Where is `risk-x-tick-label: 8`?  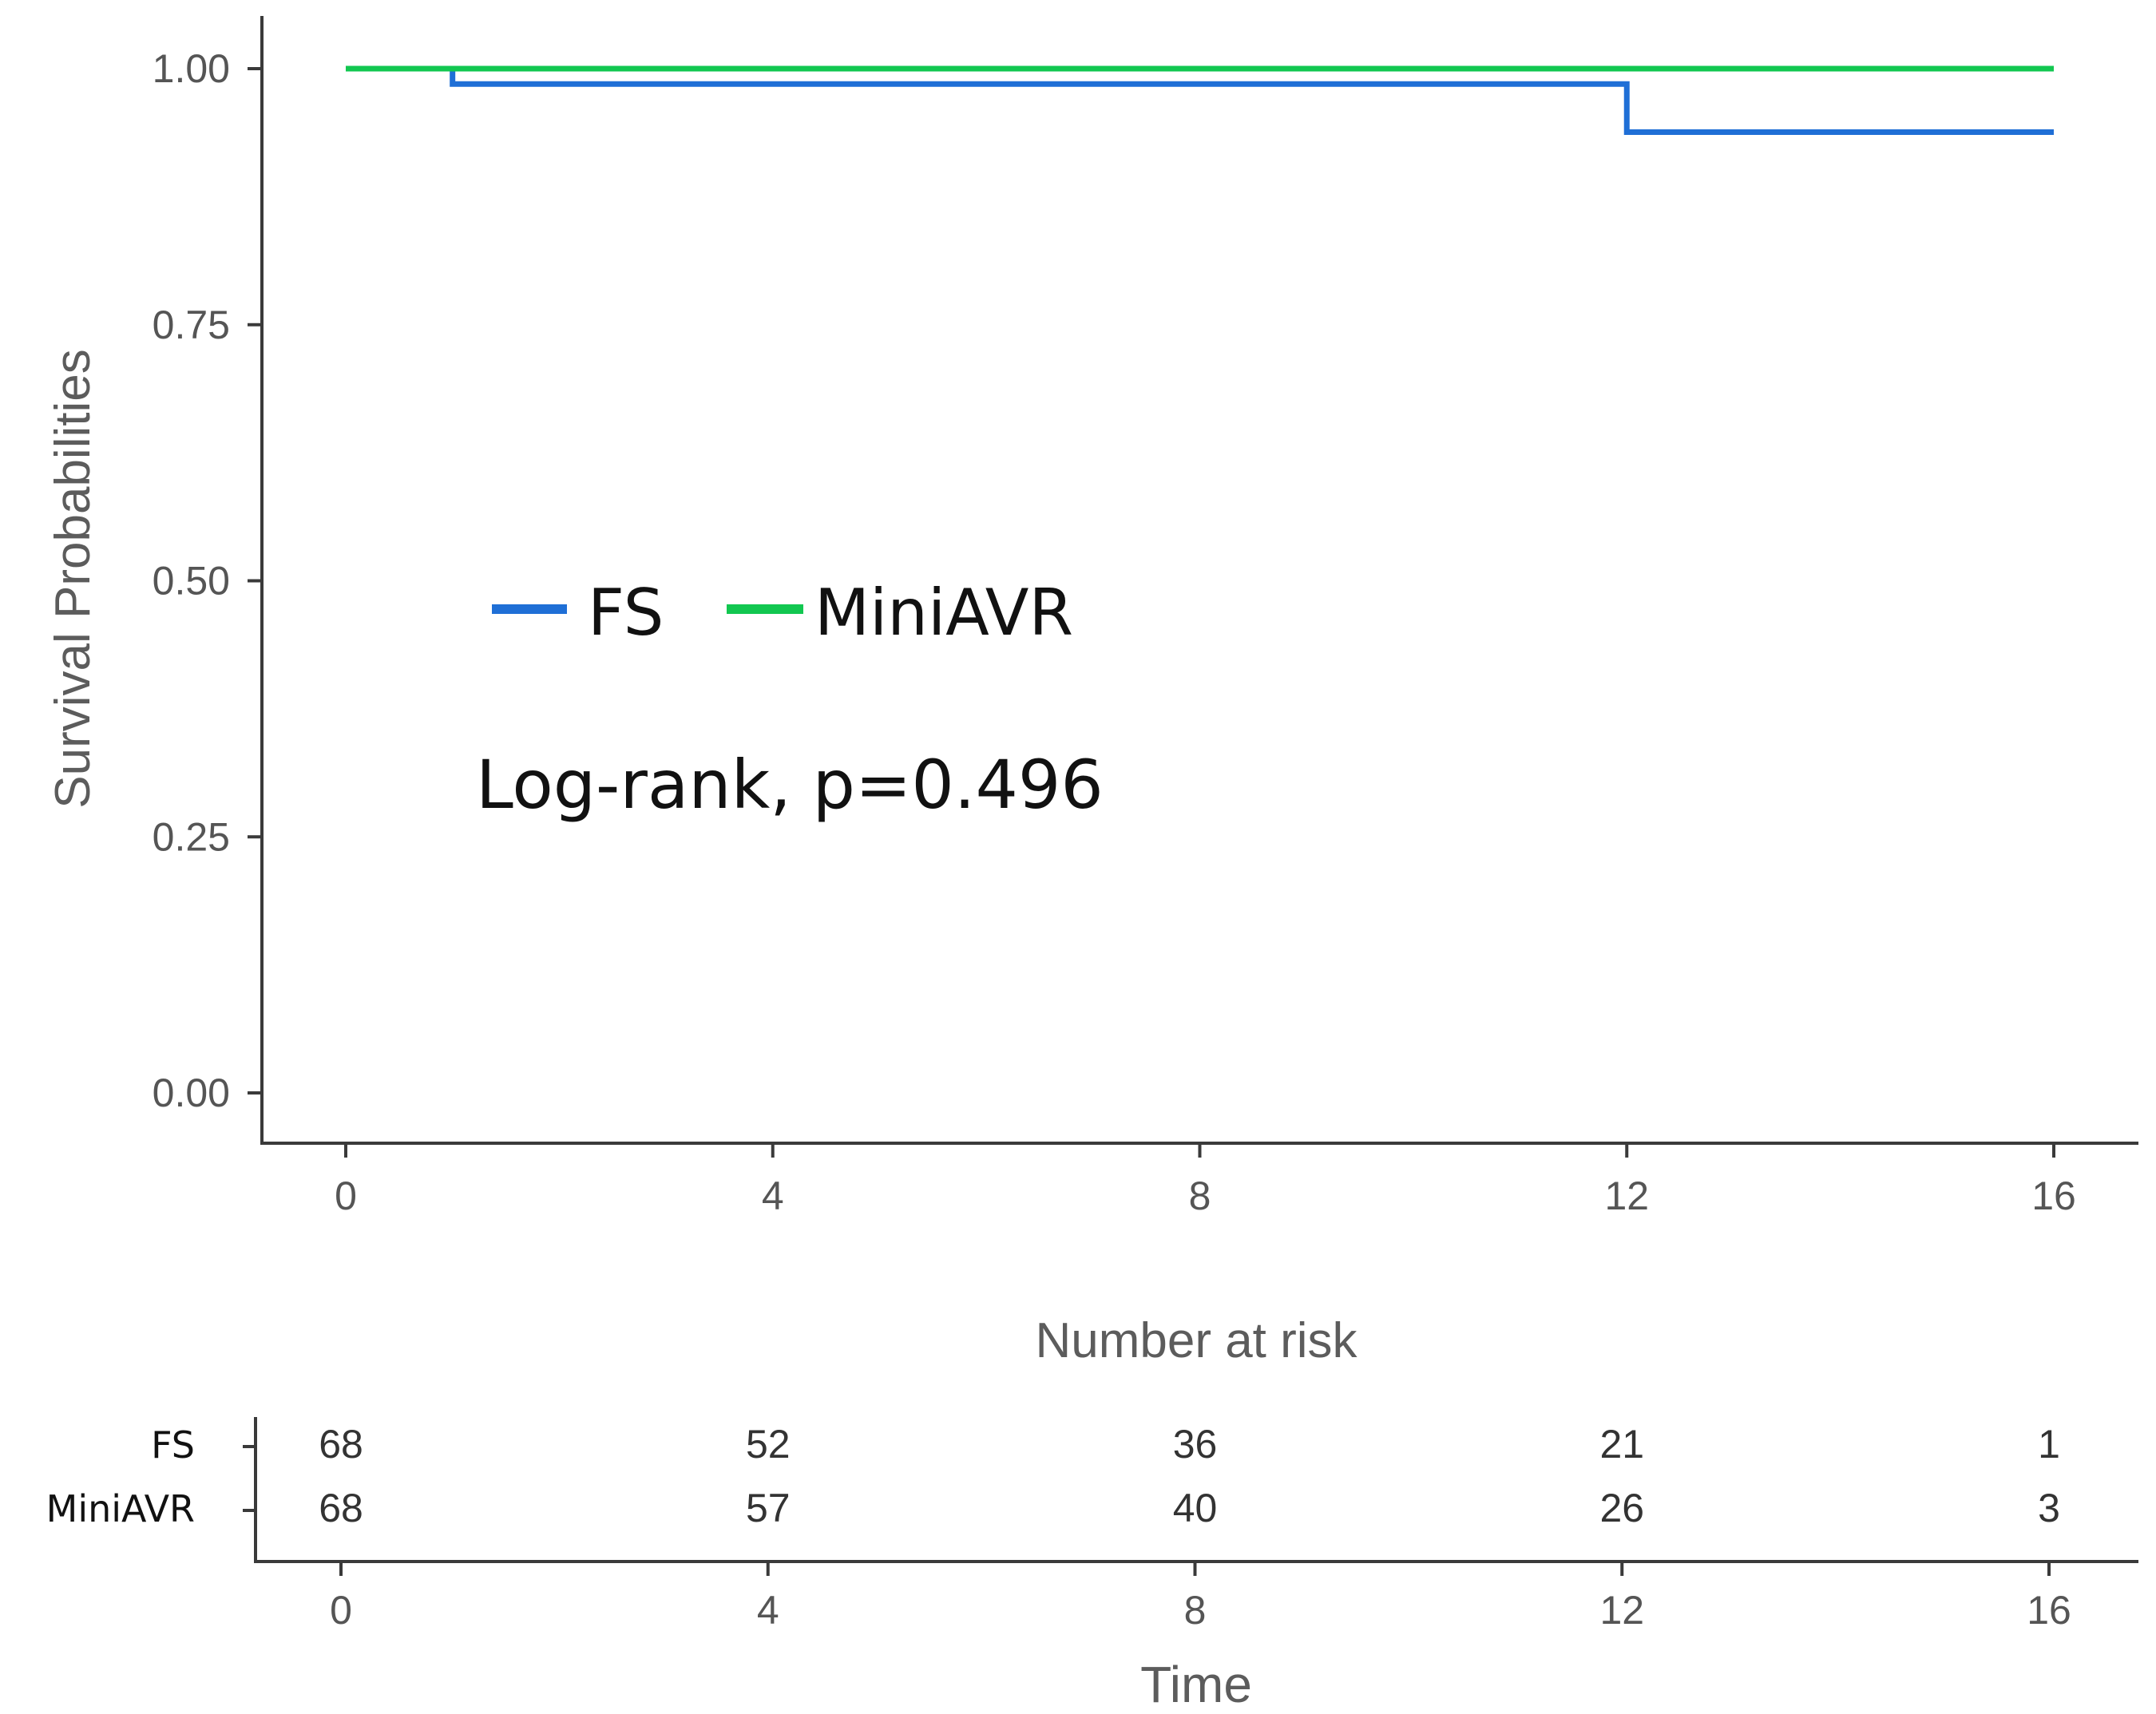 risk-x-tick-label: 8 is located at coordinates (1195, 1610).